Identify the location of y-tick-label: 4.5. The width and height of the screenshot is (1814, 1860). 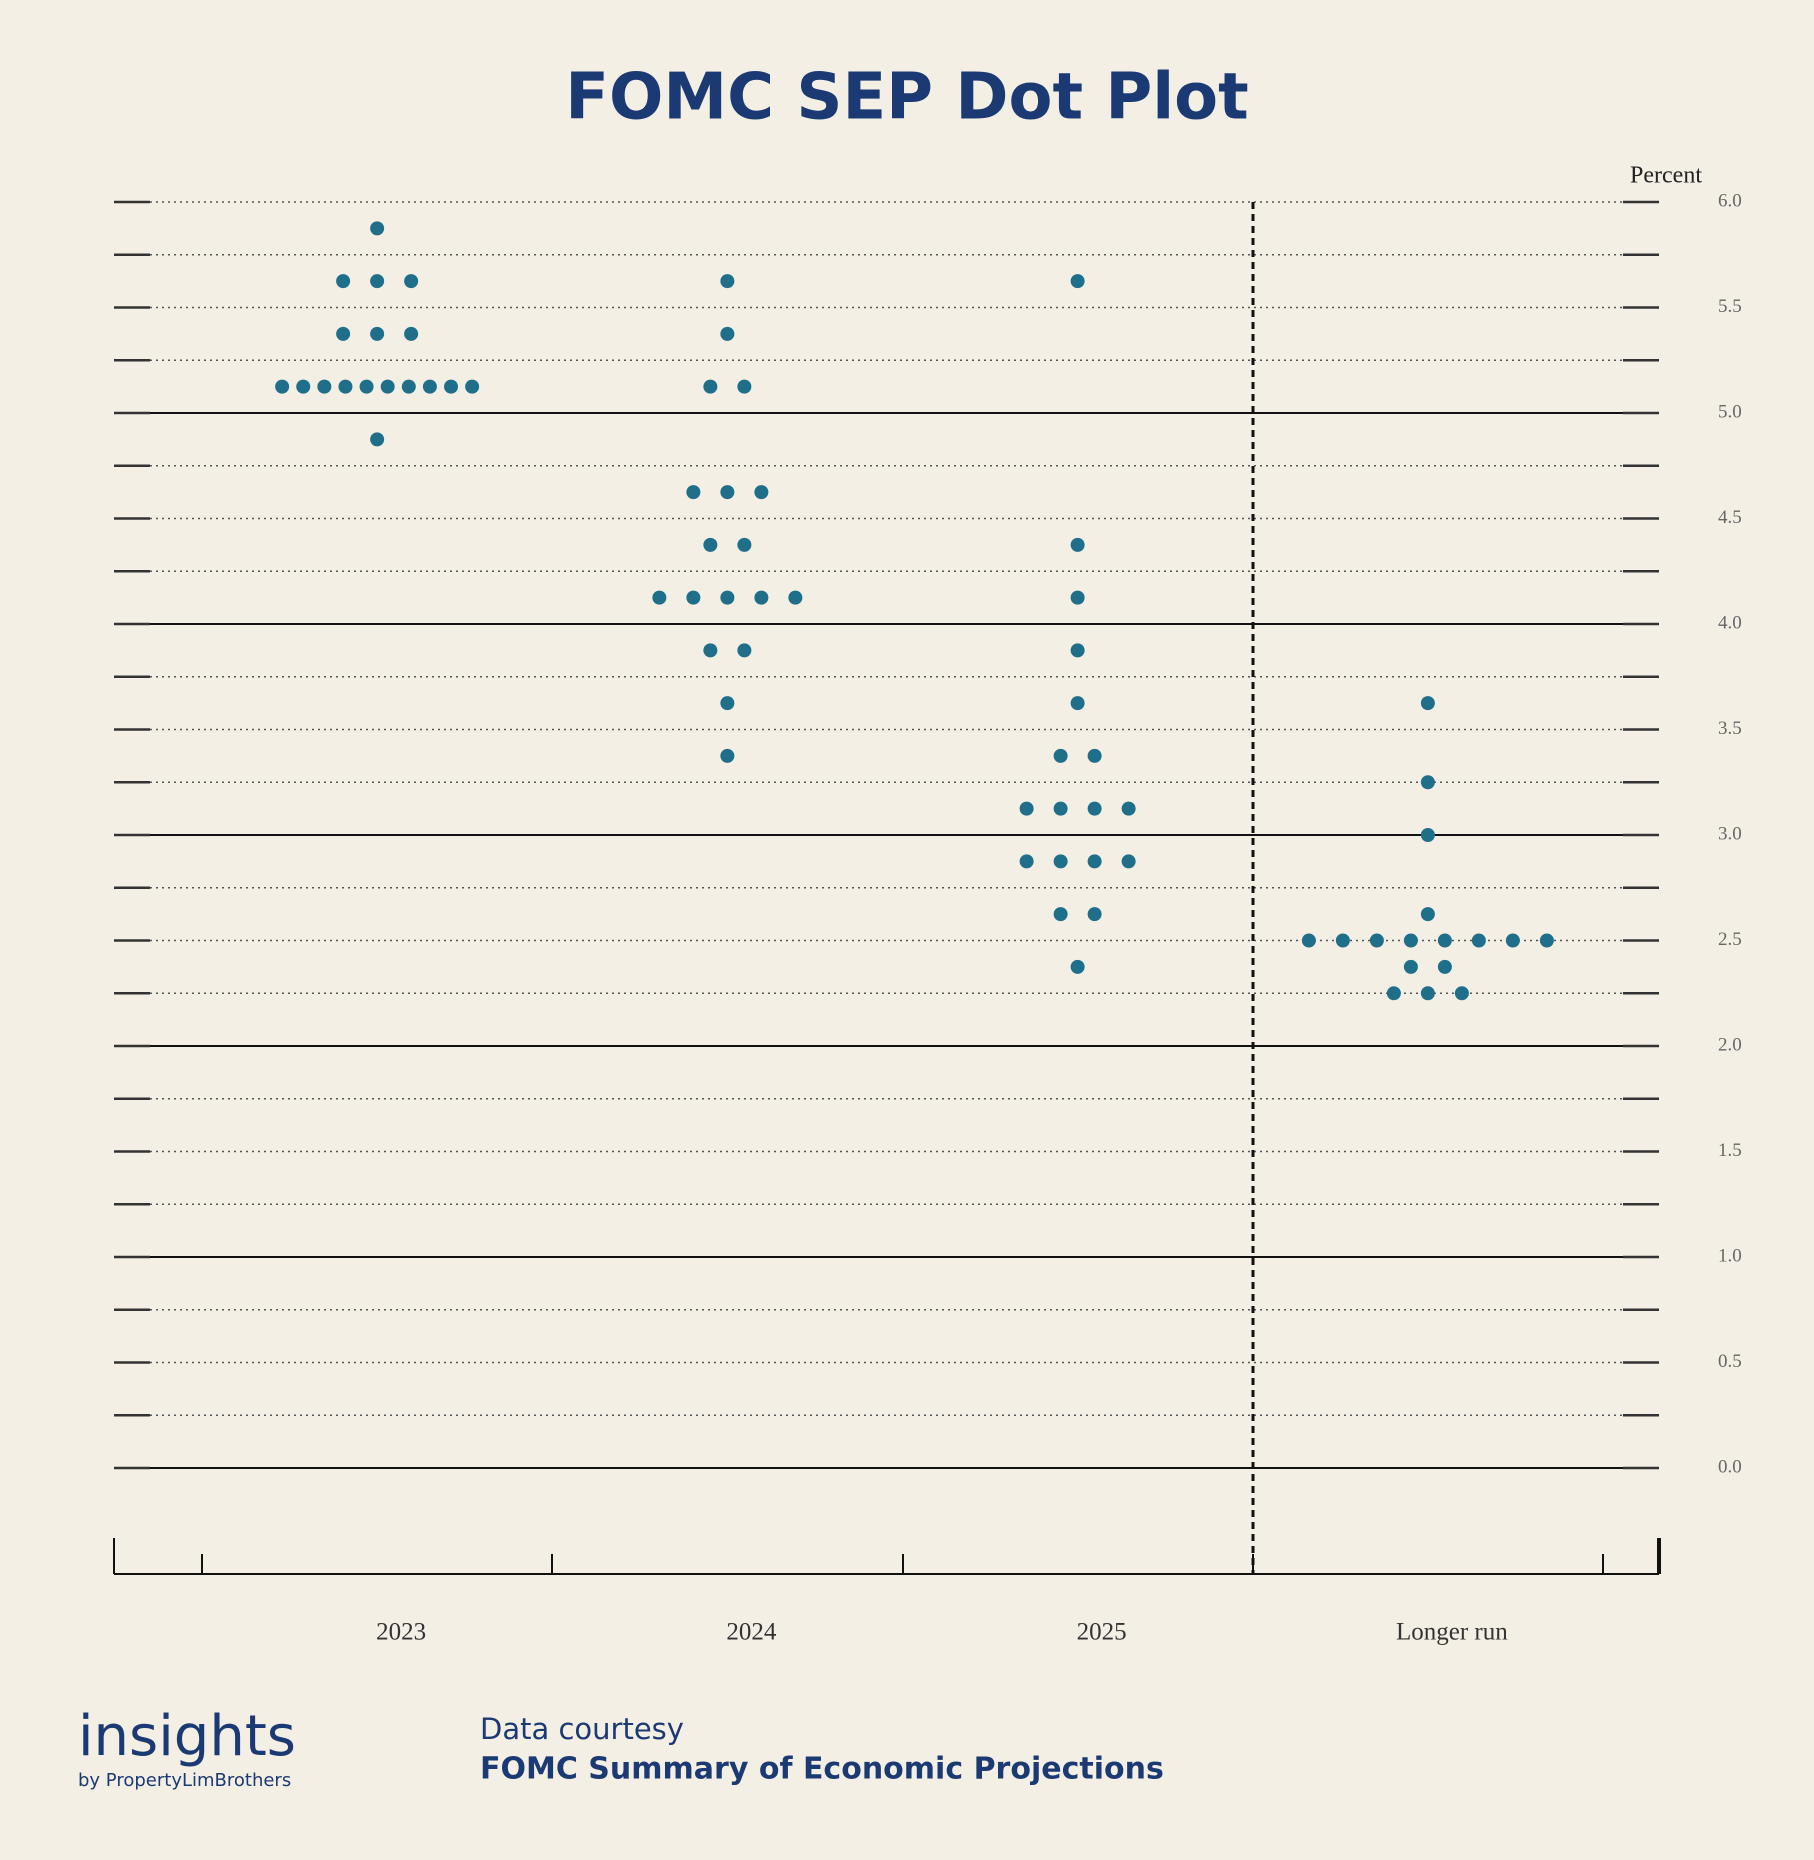
(1730, 517).